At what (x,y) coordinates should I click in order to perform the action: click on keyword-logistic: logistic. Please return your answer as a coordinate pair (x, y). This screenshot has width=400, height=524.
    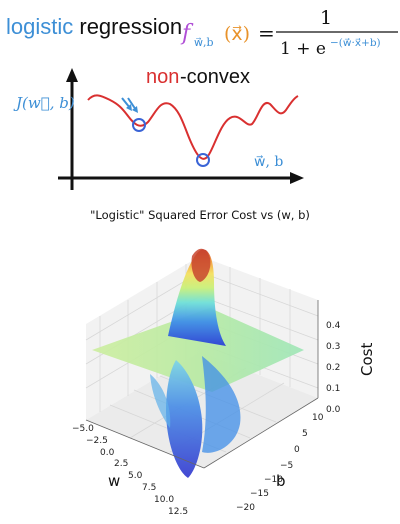
    Looking at the image, I should click on (40, 26).